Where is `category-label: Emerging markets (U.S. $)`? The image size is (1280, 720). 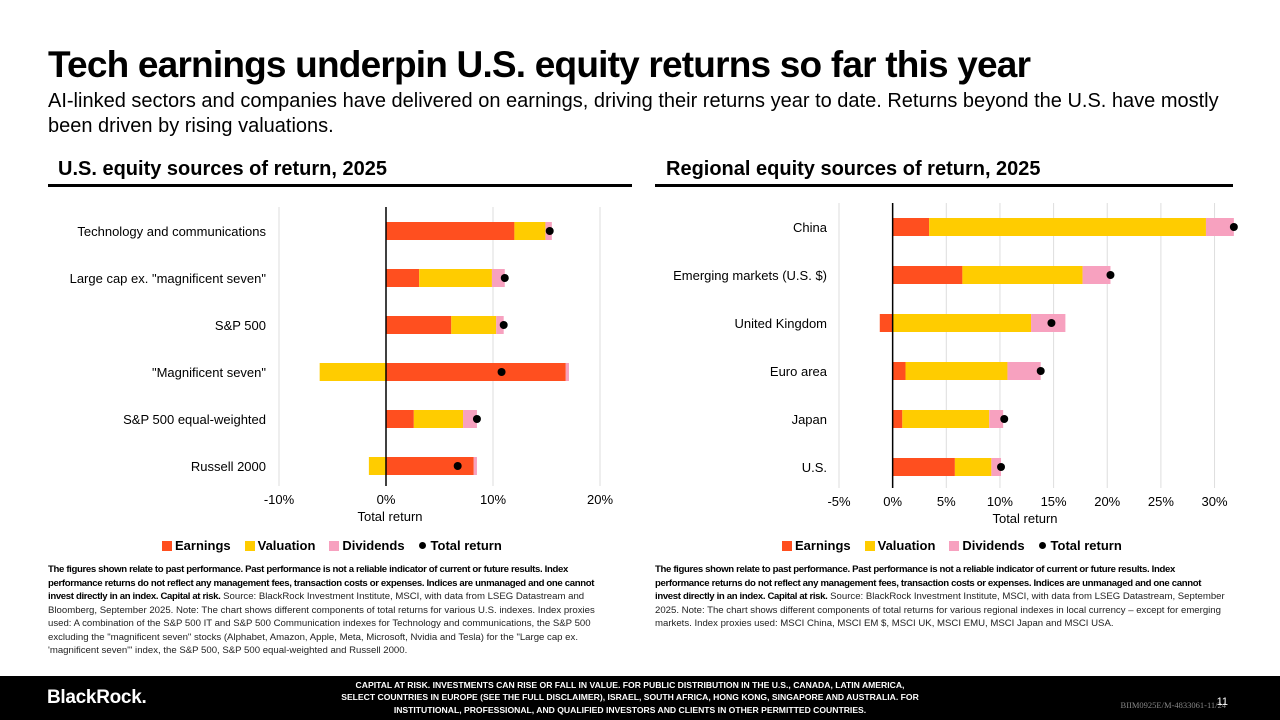 category-label: Emerging markets (U.S. $) is located at coordinates (750, 275).